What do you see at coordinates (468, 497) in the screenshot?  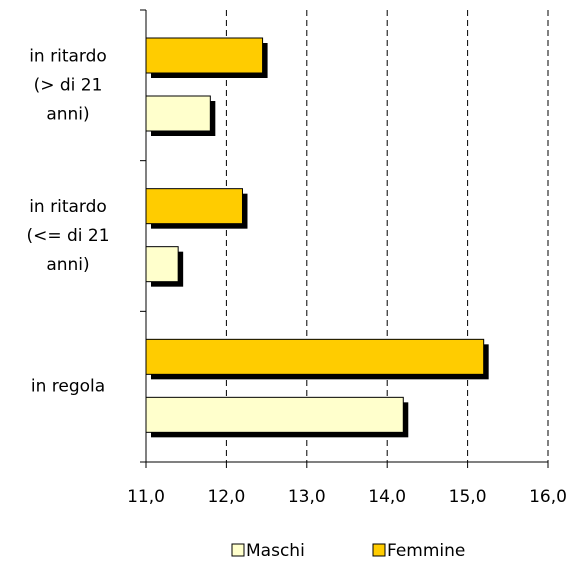 I see `x-tick-label: 15,0` at bounding box center [468, 497].